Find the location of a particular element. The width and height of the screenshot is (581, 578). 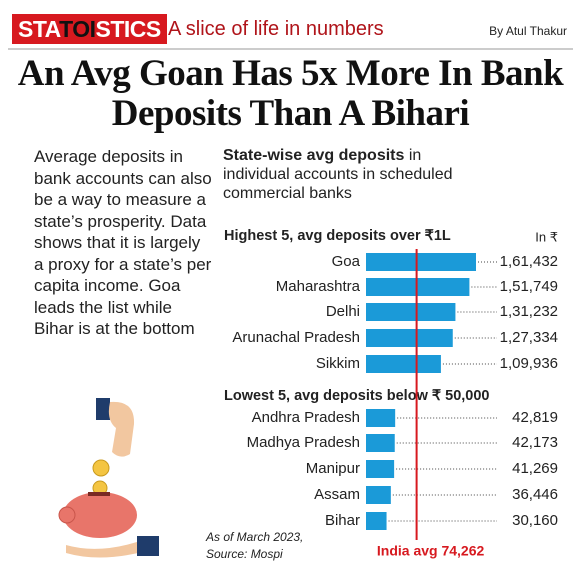

chart-heading-bold: State-wise avg deposits is located at coordinates (314, 155).